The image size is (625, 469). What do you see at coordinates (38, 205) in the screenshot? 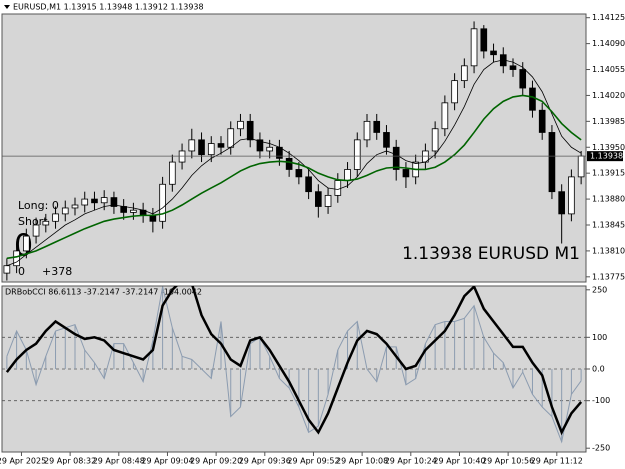
I see `long-label: Long: 0` at bounding box center [38, 205].